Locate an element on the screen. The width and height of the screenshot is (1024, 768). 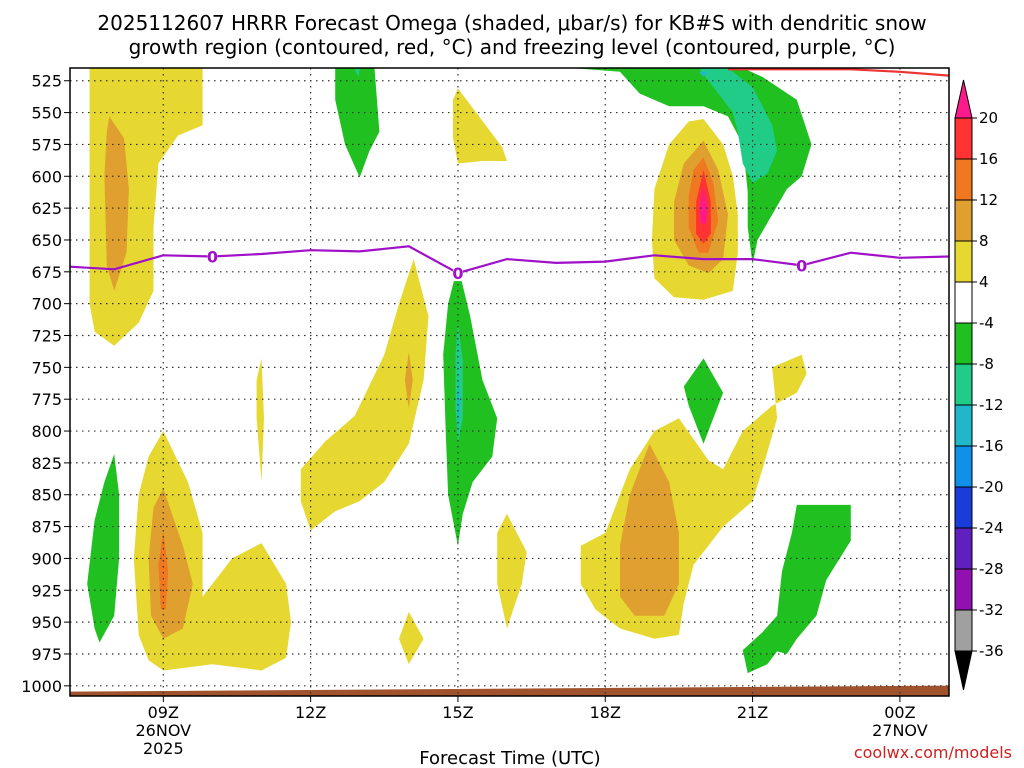
freezing-level-label-0: 0 is located at coordinates (212, 257).